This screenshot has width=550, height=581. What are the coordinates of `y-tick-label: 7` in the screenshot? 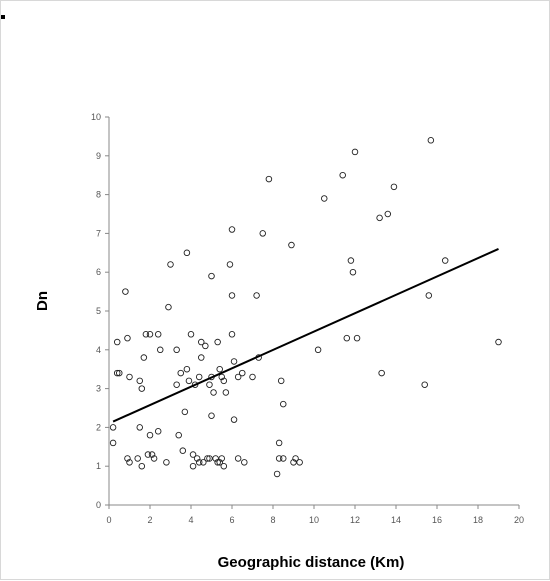 It's located at (98, 233).